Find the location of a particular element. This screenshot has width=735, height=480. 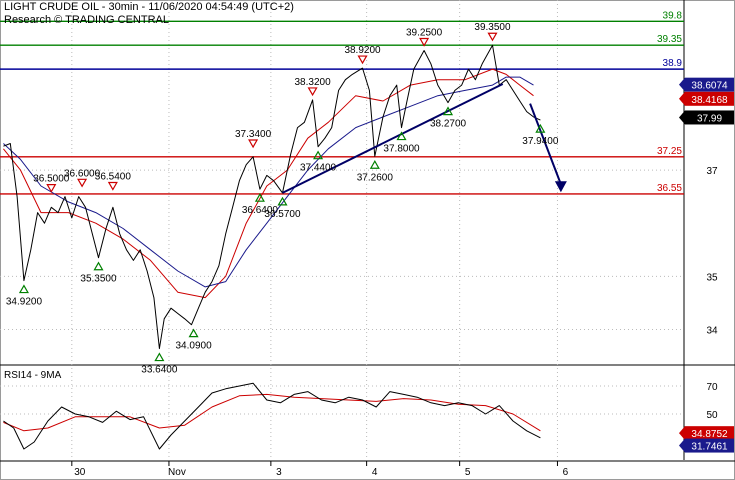

price-badge-label: 37.99 is located at coordinates (709, 118).